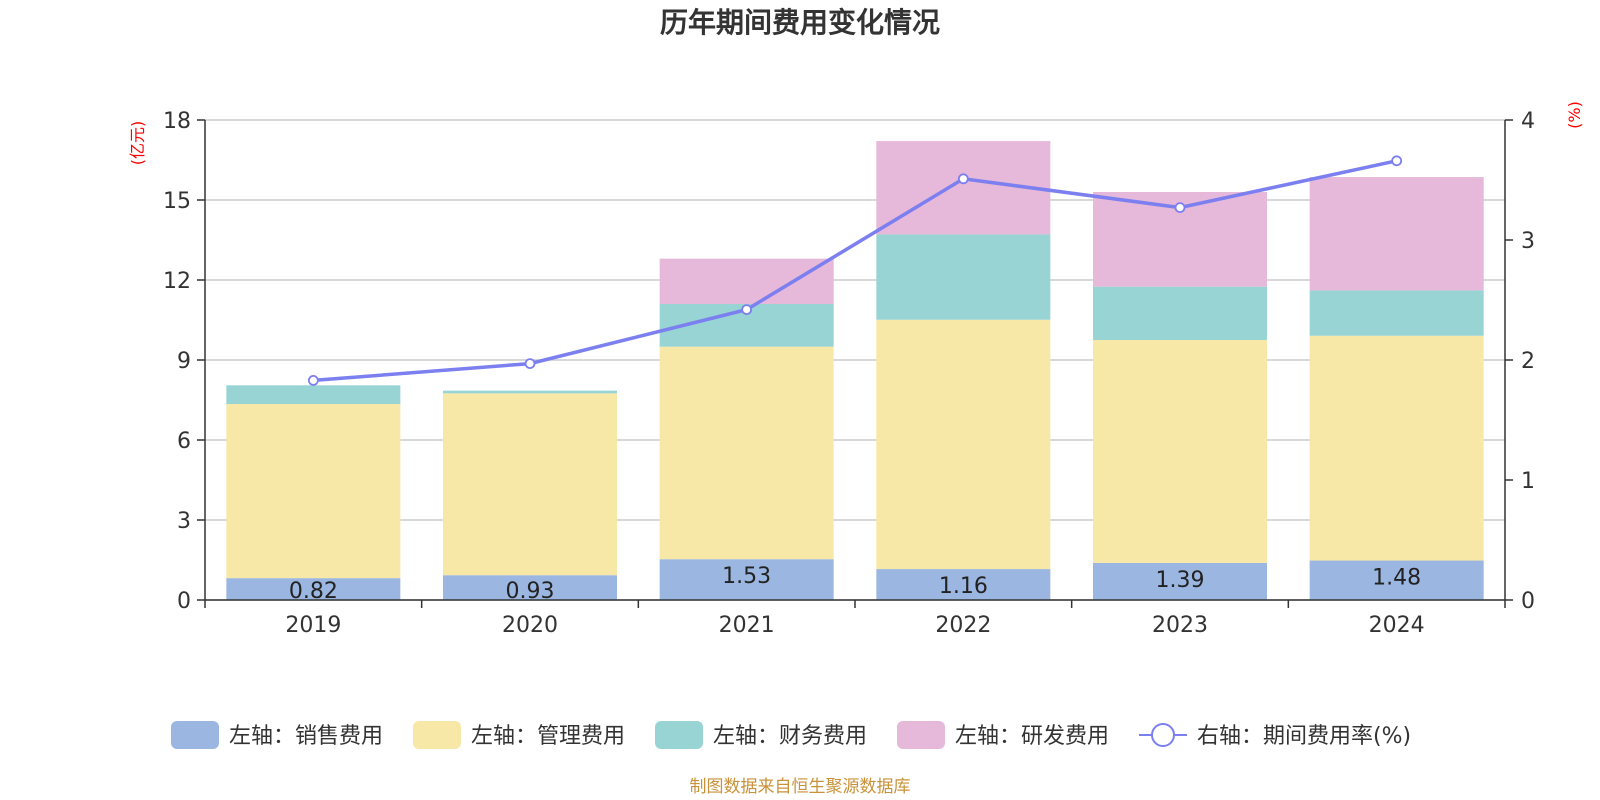  I want to click on legend-label: 左轴：销售费用, so click(306, 736).